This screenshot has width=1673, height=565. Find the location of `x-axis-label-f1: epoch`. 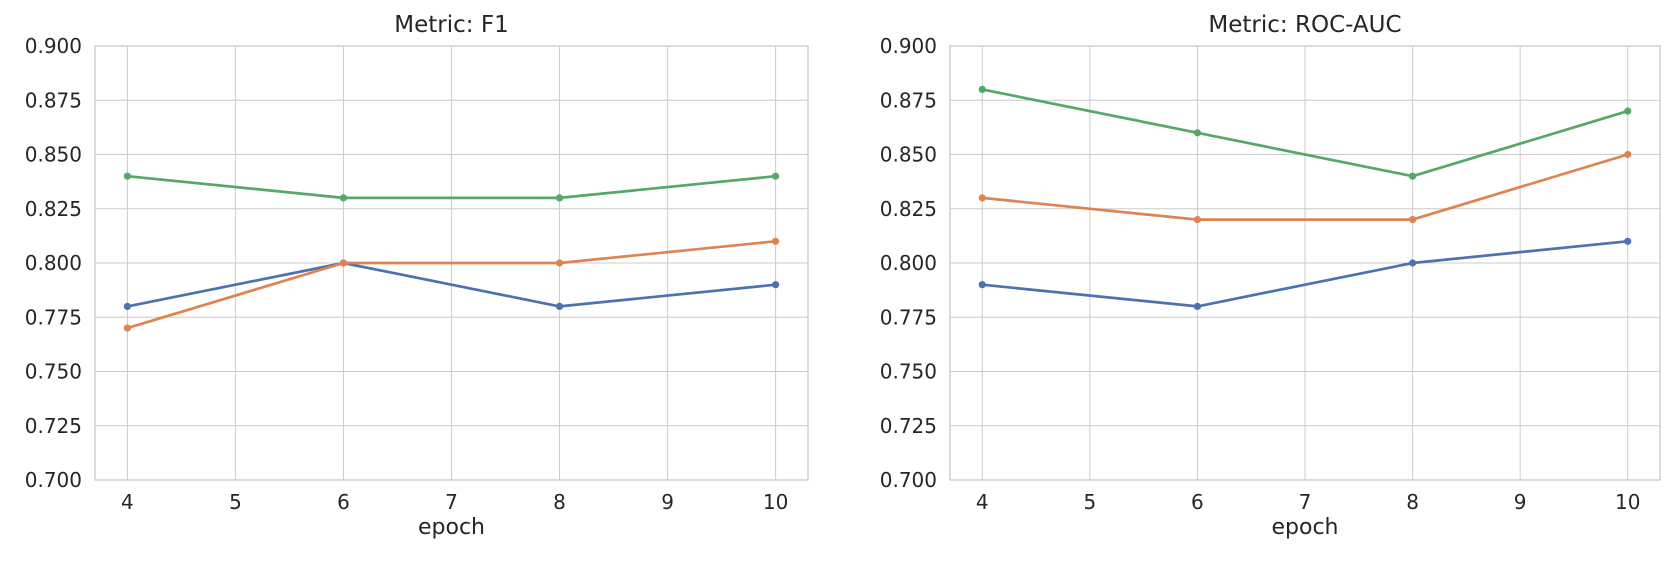

x-axis-label-f1: epoch is located at coordinates (451, 527).